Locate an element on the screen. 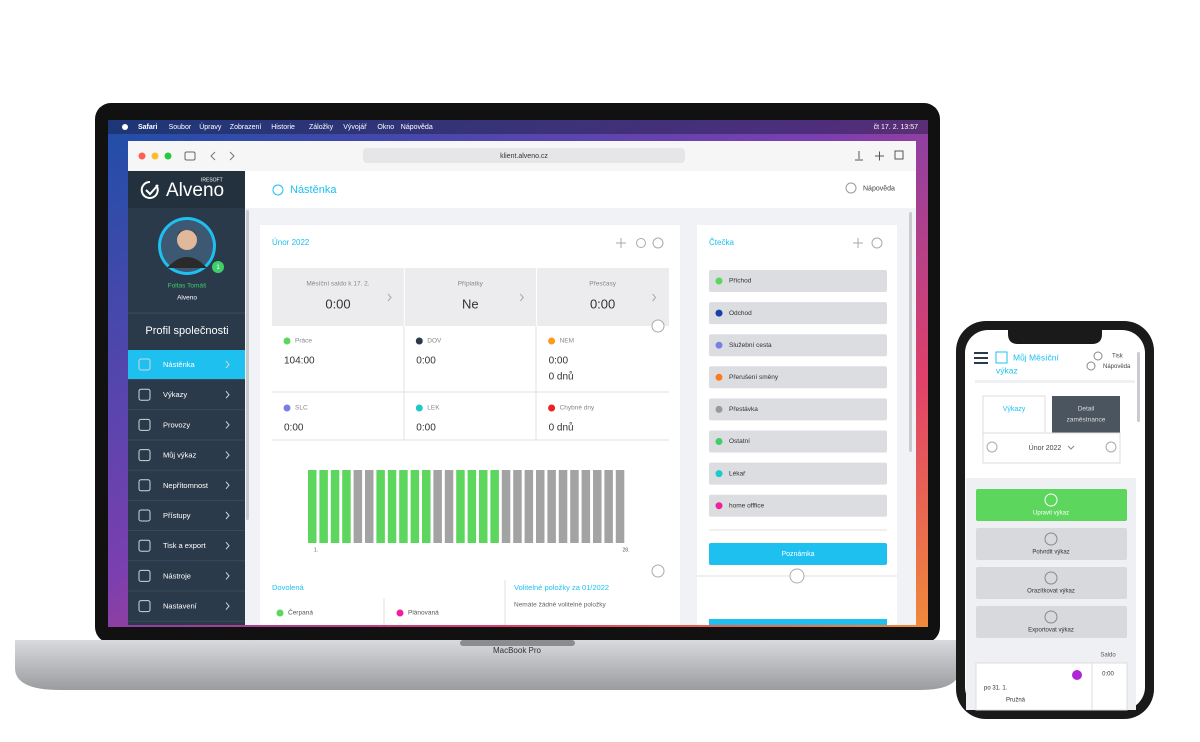  print-icon is located at coordinates (1098, 356).